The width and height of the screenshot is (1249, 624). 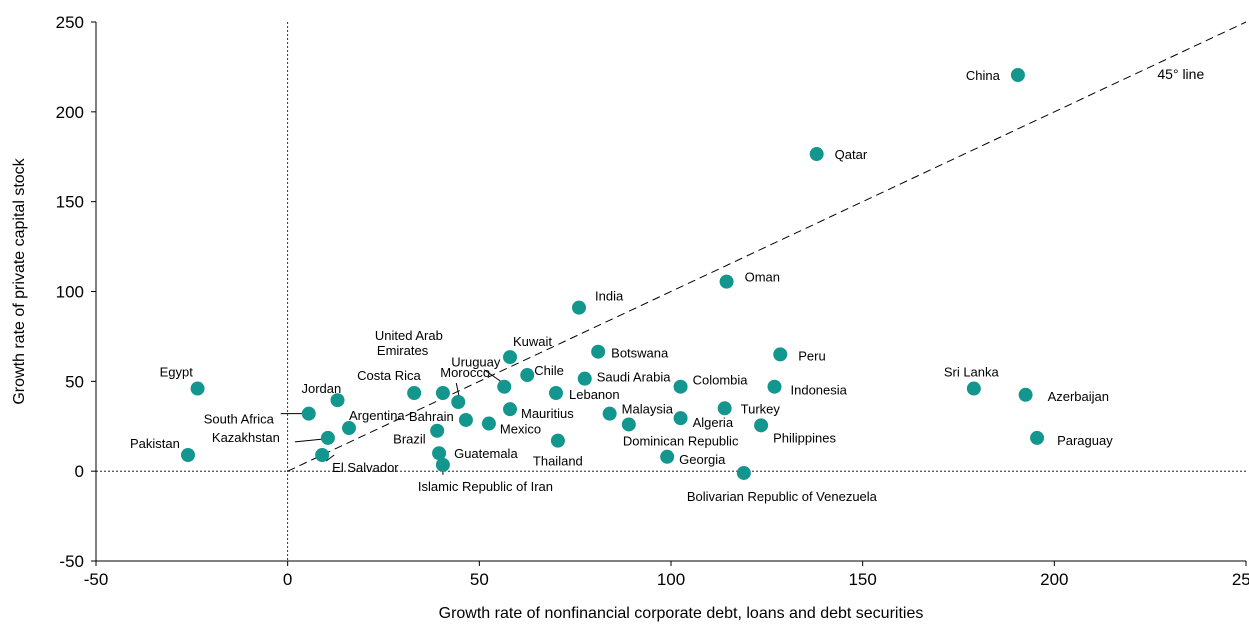 I want to click on point-label-peru: Peru, so click(x=811, y=355).